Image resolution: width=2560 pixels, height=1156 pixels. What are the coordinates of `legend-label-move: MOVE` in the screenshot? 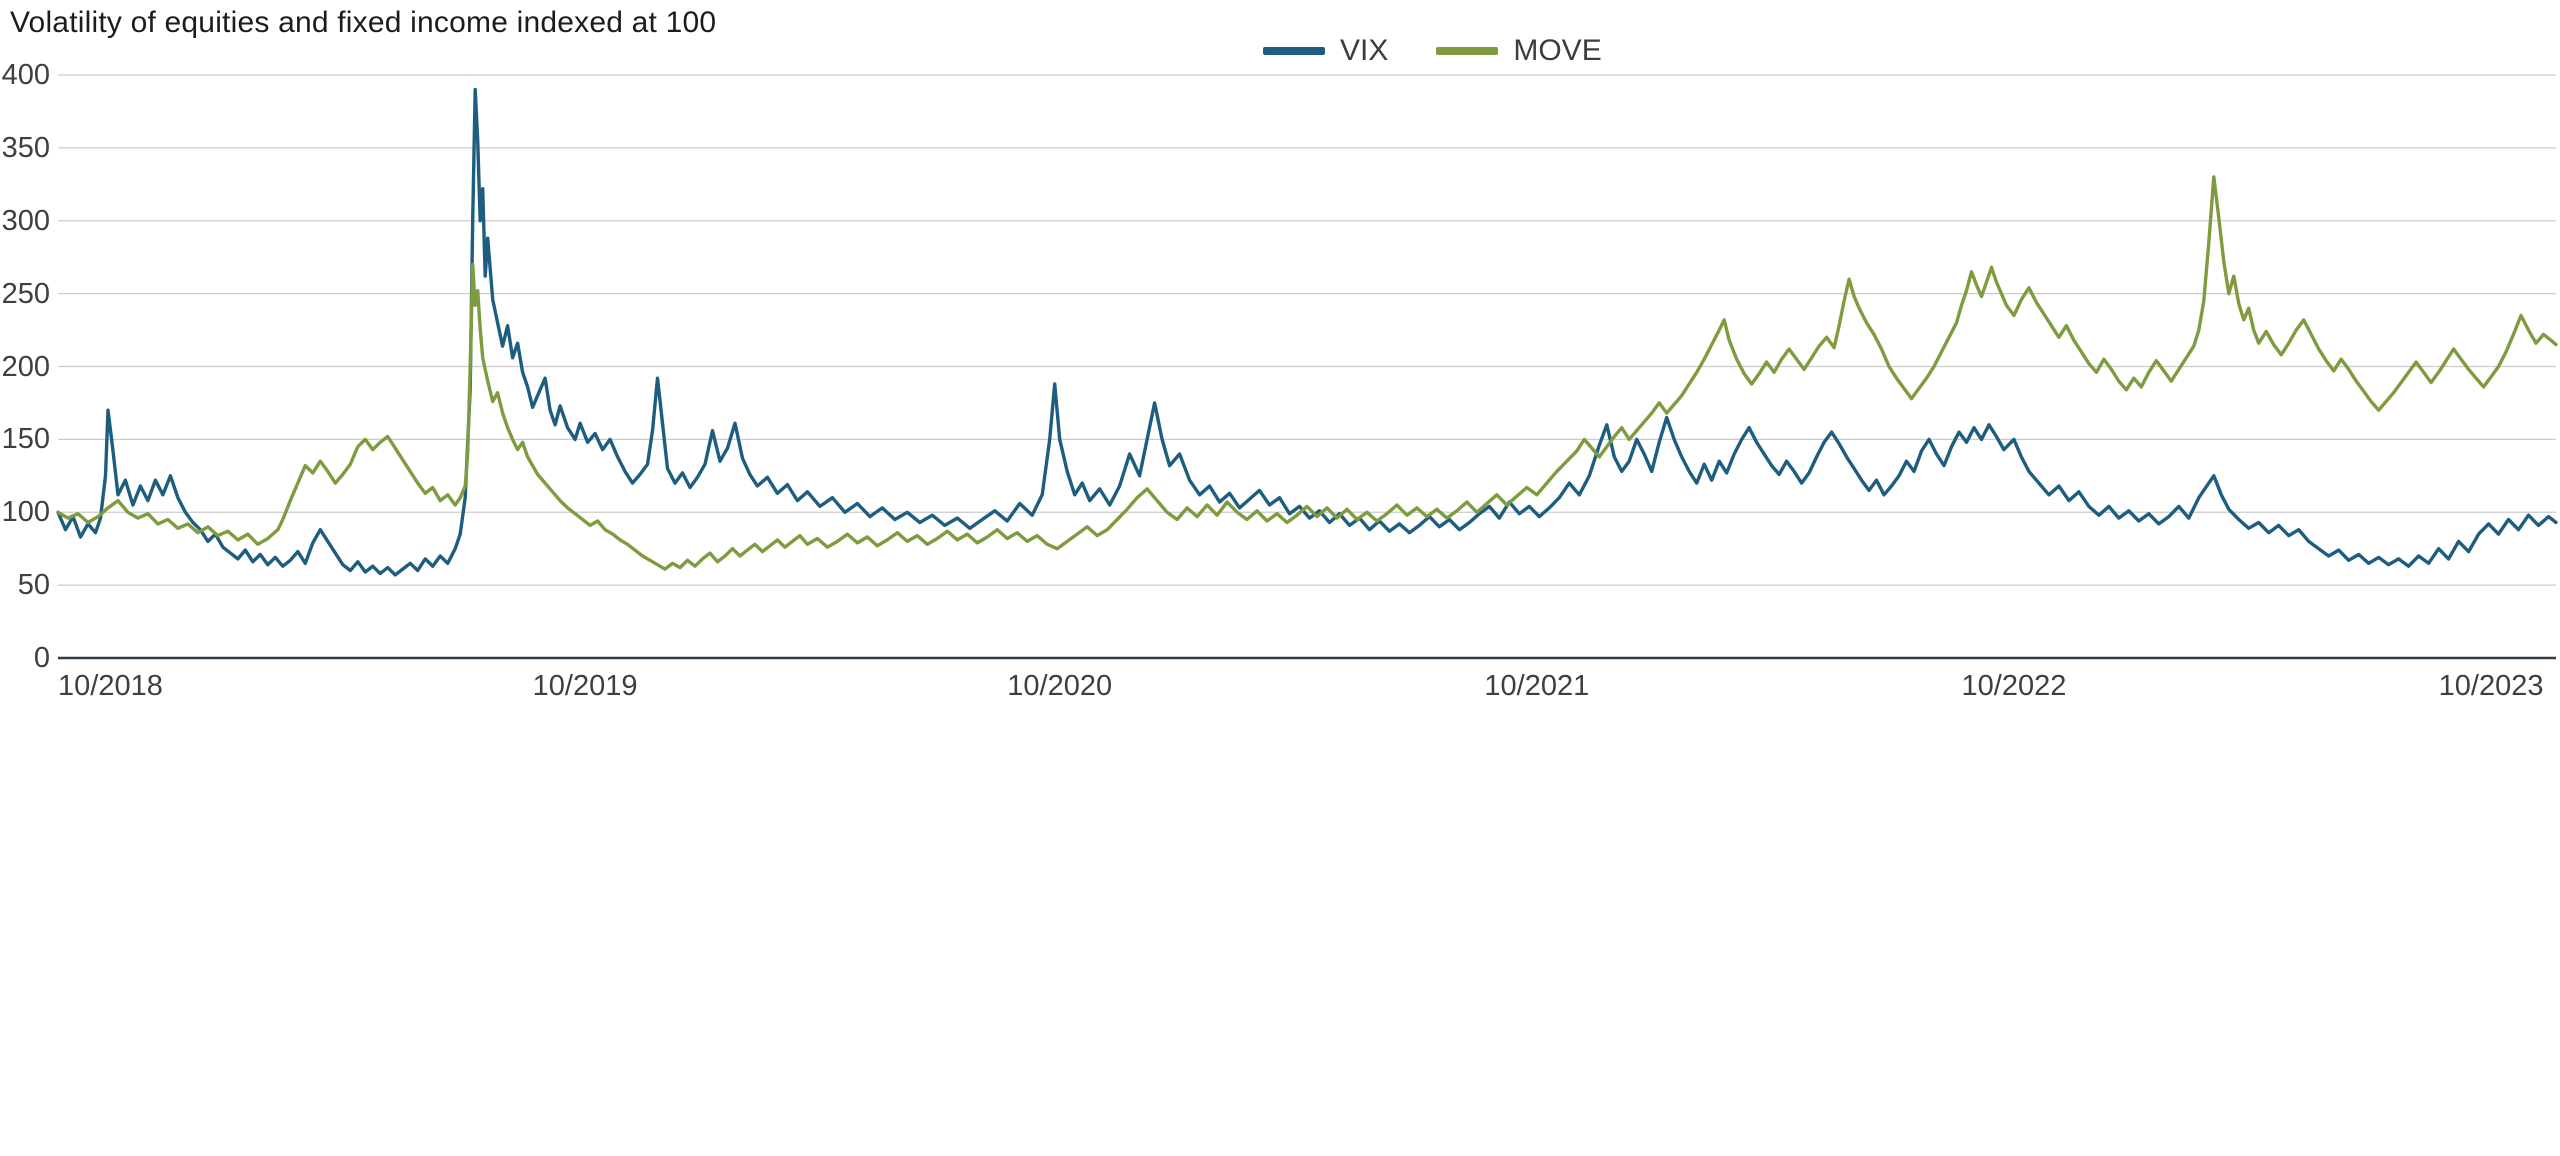 It's located at (1557, 50).